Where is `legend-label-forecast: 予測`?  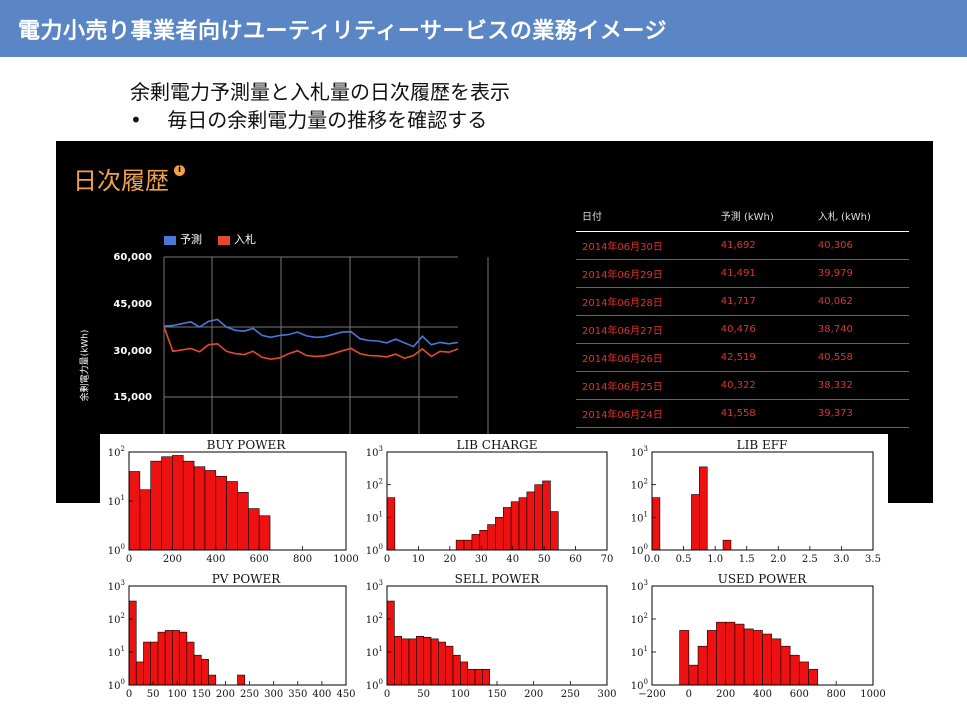 legend-label-forecast: 予測 is located at coordinates (191, 239).